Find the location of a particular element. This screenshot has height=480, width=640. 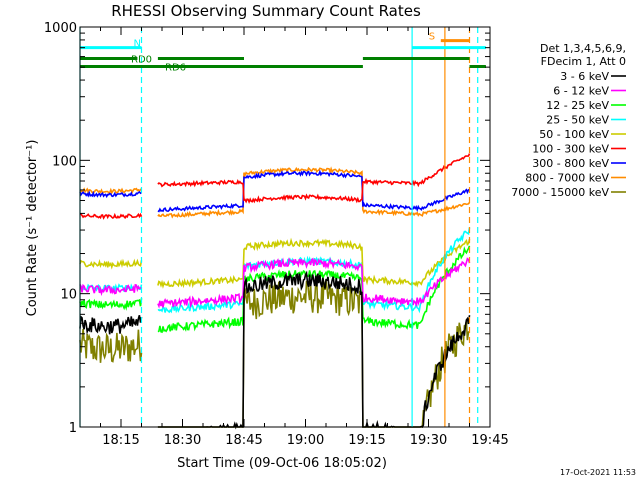

rate-decimation-label: RD0 is located at coordinates (141, 60).